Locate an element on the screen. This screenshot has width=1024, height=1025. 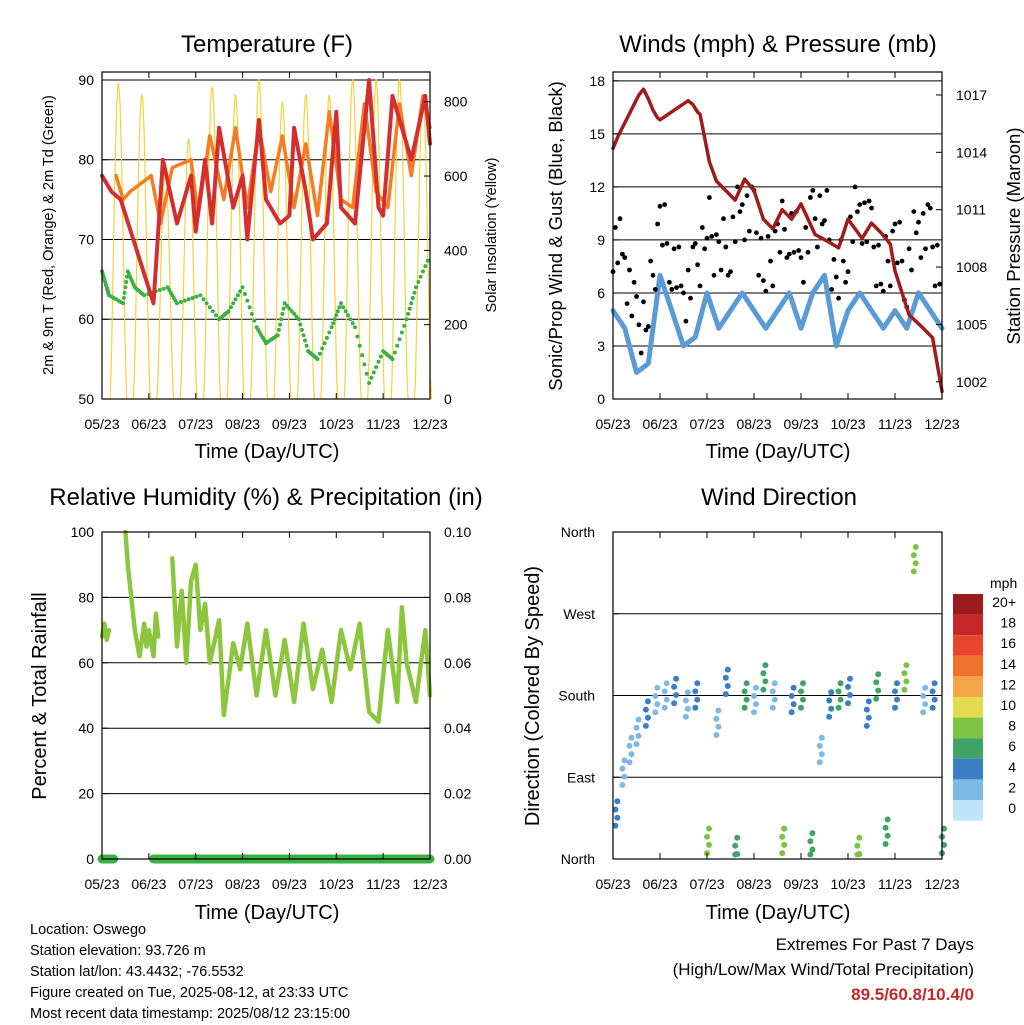
temperature-frame is located at coordinates (266, 235).